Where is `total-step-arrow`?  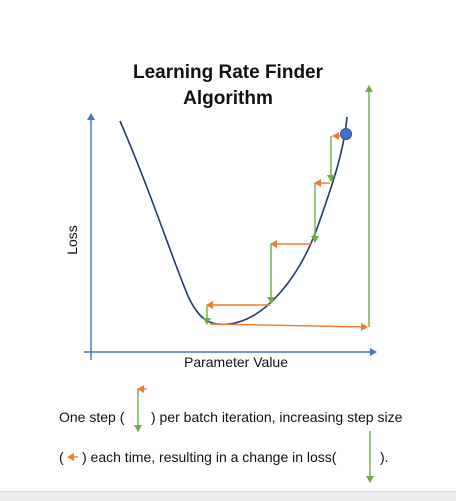 total-step-arrow is located at coordinates (288, 326).